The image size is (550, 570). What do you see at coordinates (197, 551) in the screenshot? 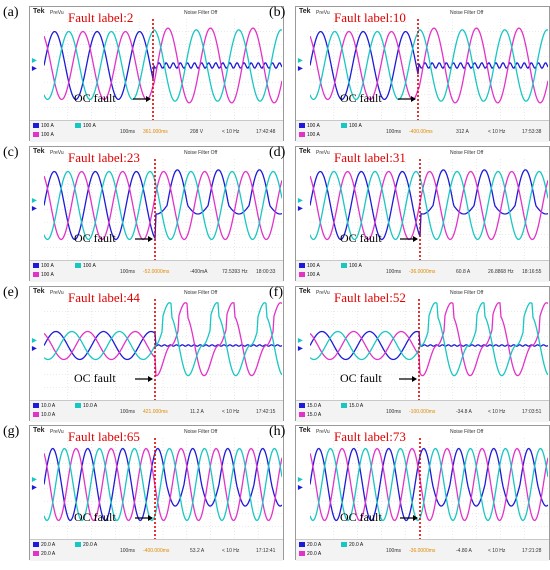
I see `trigger-level: 53.2 A` at bounding box center [197, 551].